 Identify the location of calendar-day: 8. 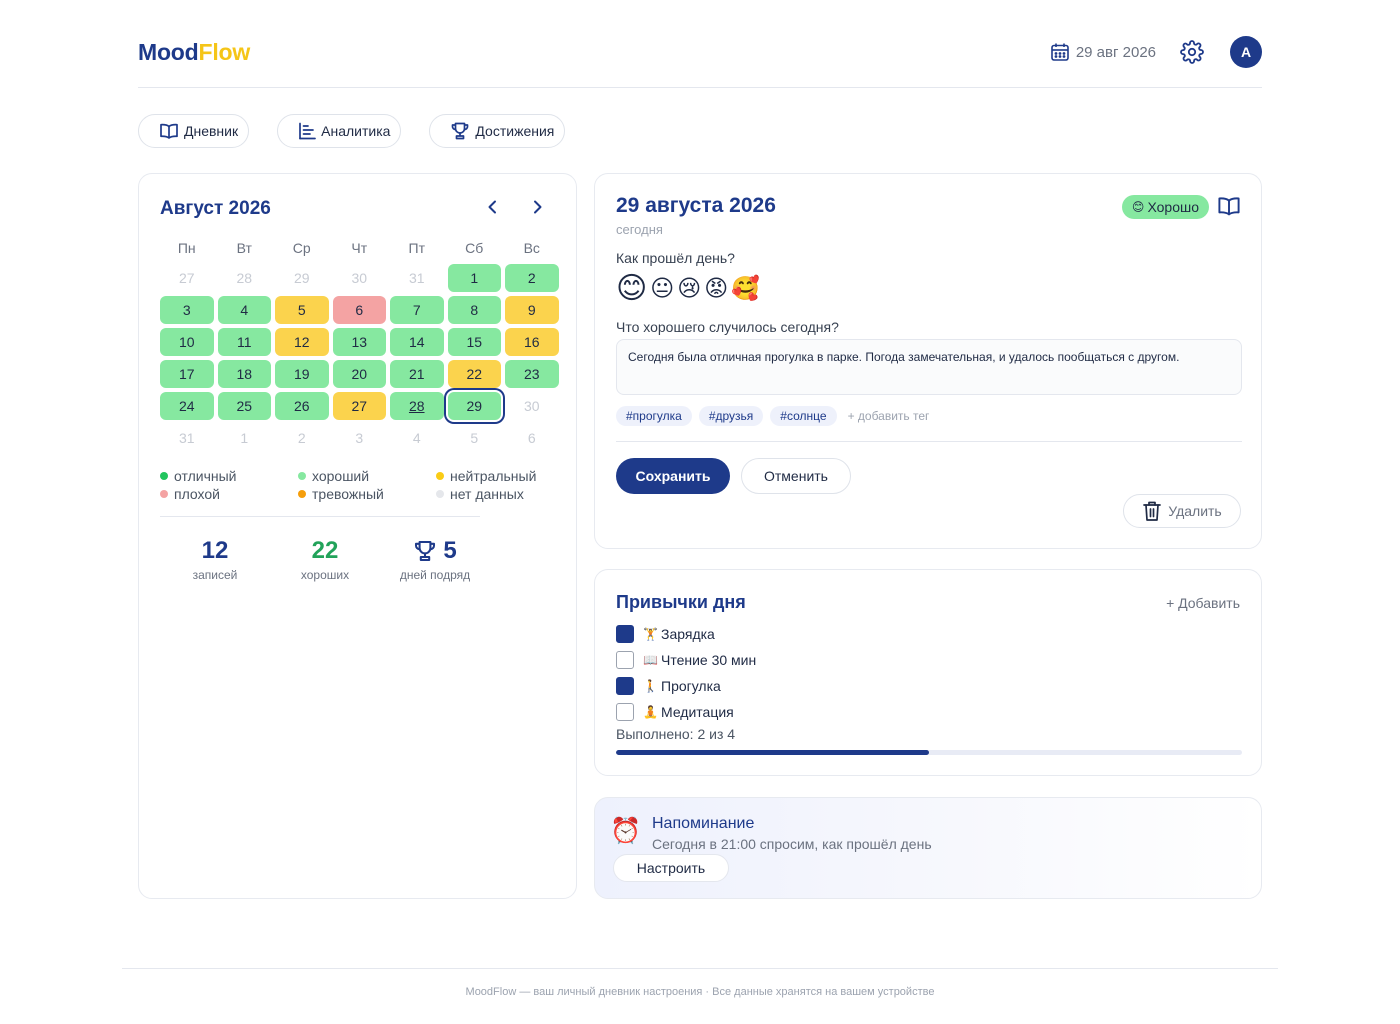
(474, 310).